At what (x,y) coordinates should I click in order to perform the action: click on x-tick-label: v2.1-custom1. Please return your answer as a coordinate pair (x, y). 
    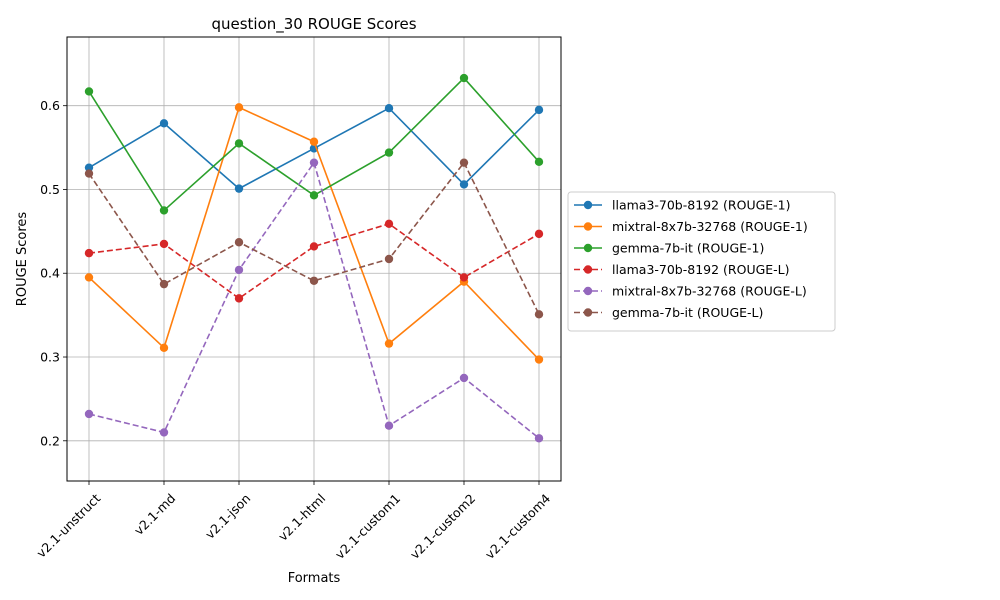
    Looking at the image, I should click on (367, 526).